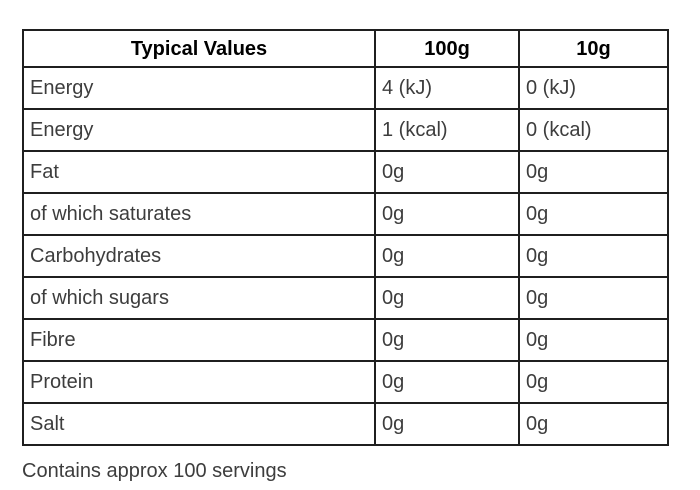  I want to click on table-row: of which sugars 0g 0g, so click(345, 298).